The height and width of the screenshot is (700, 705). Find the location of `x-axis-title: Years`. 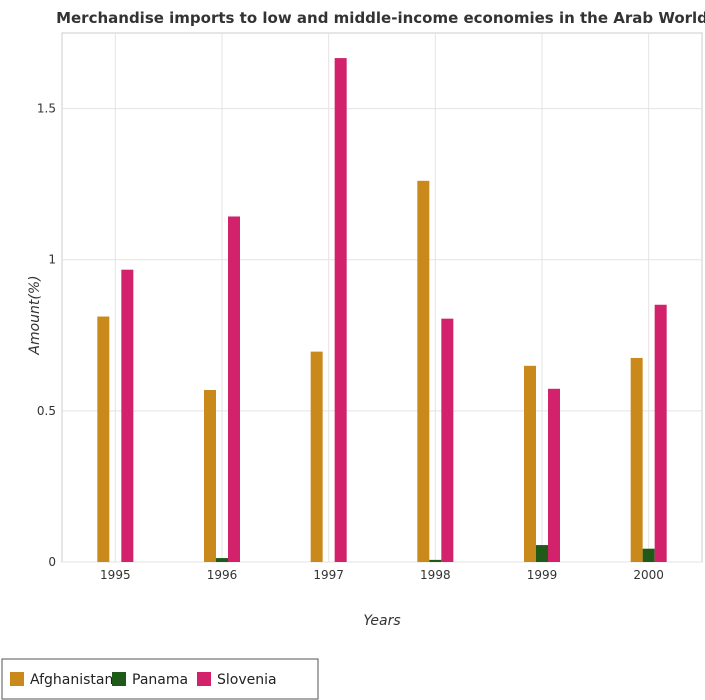

x-axis-title: Years is located at coordinates (381, 621).